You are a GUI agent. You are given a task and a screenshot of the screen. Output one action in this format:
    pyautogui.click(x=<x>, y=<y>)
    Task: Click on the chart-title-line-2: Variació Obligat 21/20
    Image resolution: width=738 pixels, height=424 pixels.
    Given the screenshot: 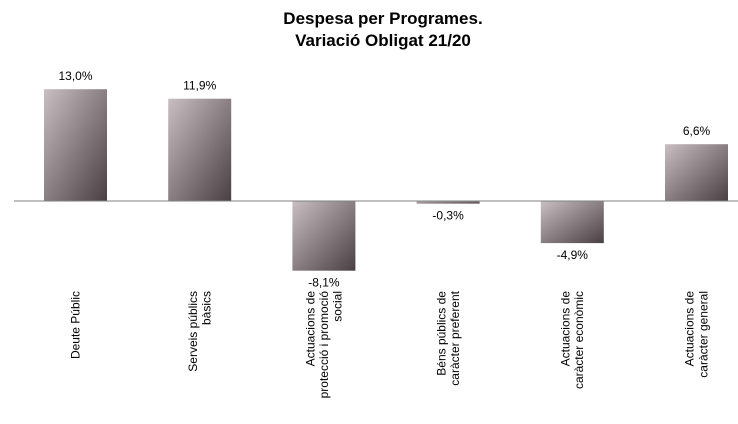 What is the action you would take?
    pyautogui.click(x=383, y=40)
    